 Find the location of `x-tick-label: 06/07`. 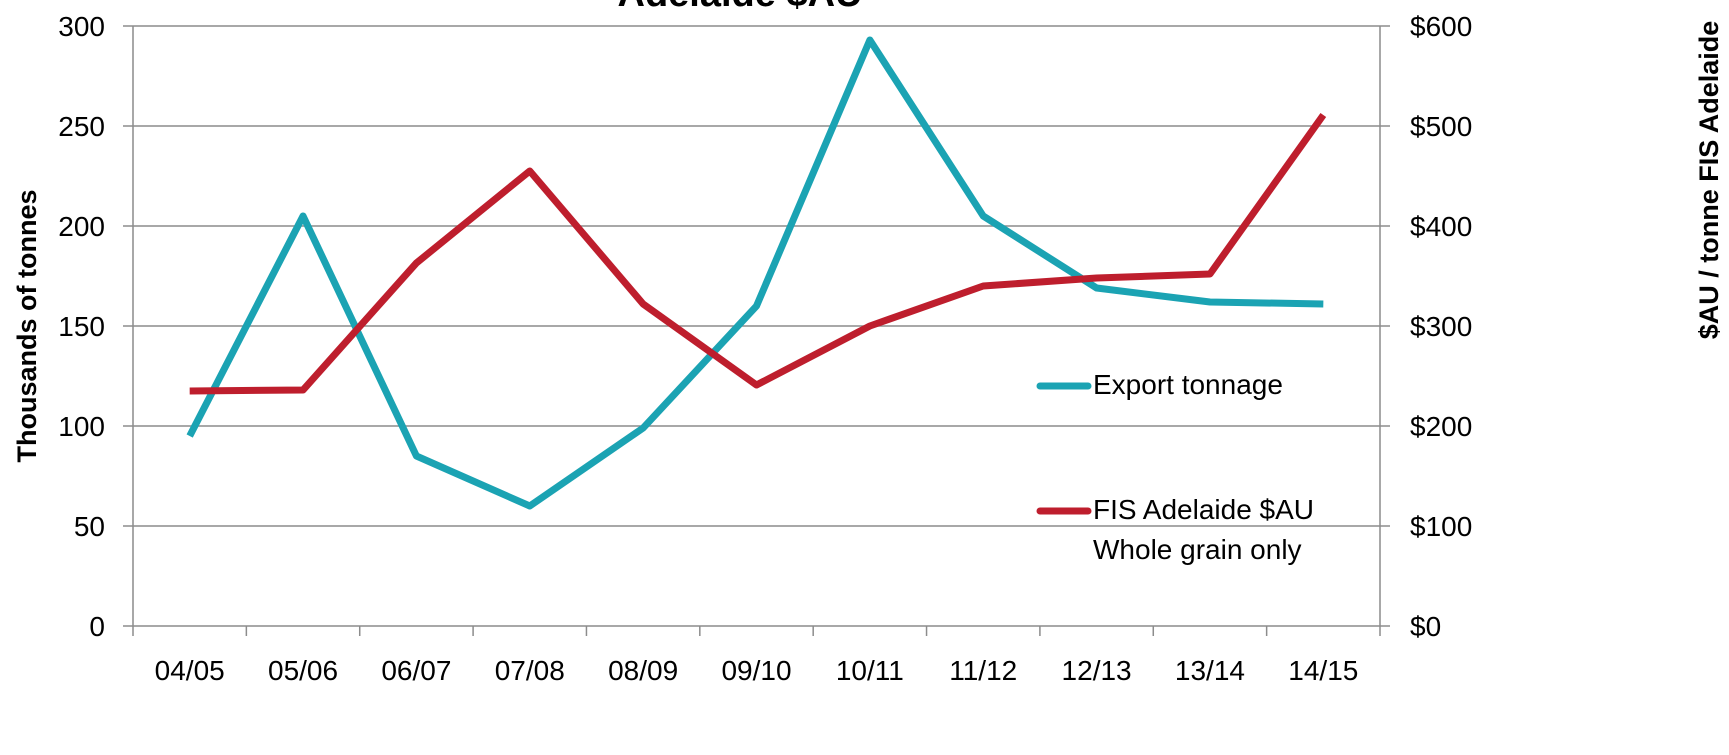

x-tick-label: 06/07 is located at coordinates (416, 670).